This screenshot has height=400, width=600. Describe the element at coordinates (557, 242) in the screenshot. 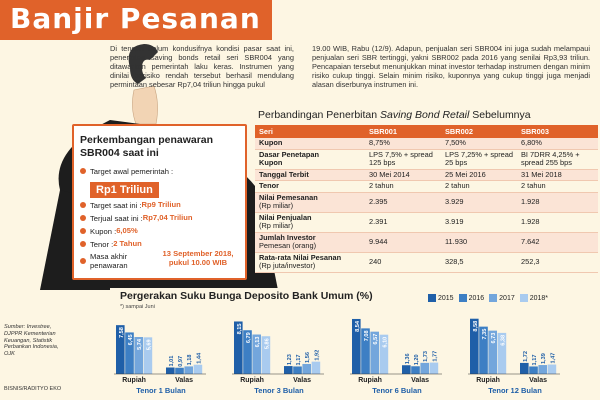

I see `table-cell: 7.642` at that location.